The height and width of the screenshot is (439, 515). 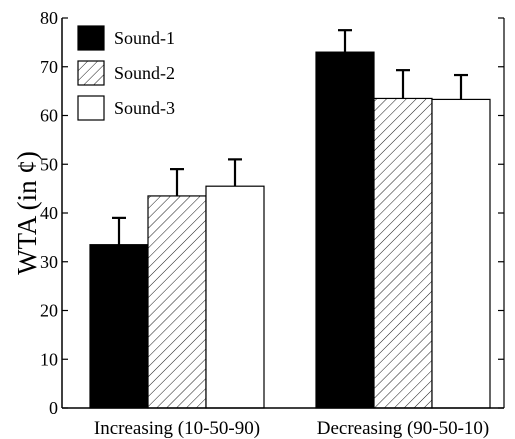 What do you see at coordinates (49, 164) in the screenshot?
I see `y-tick-label: 50` at bounding box center [49, 164].